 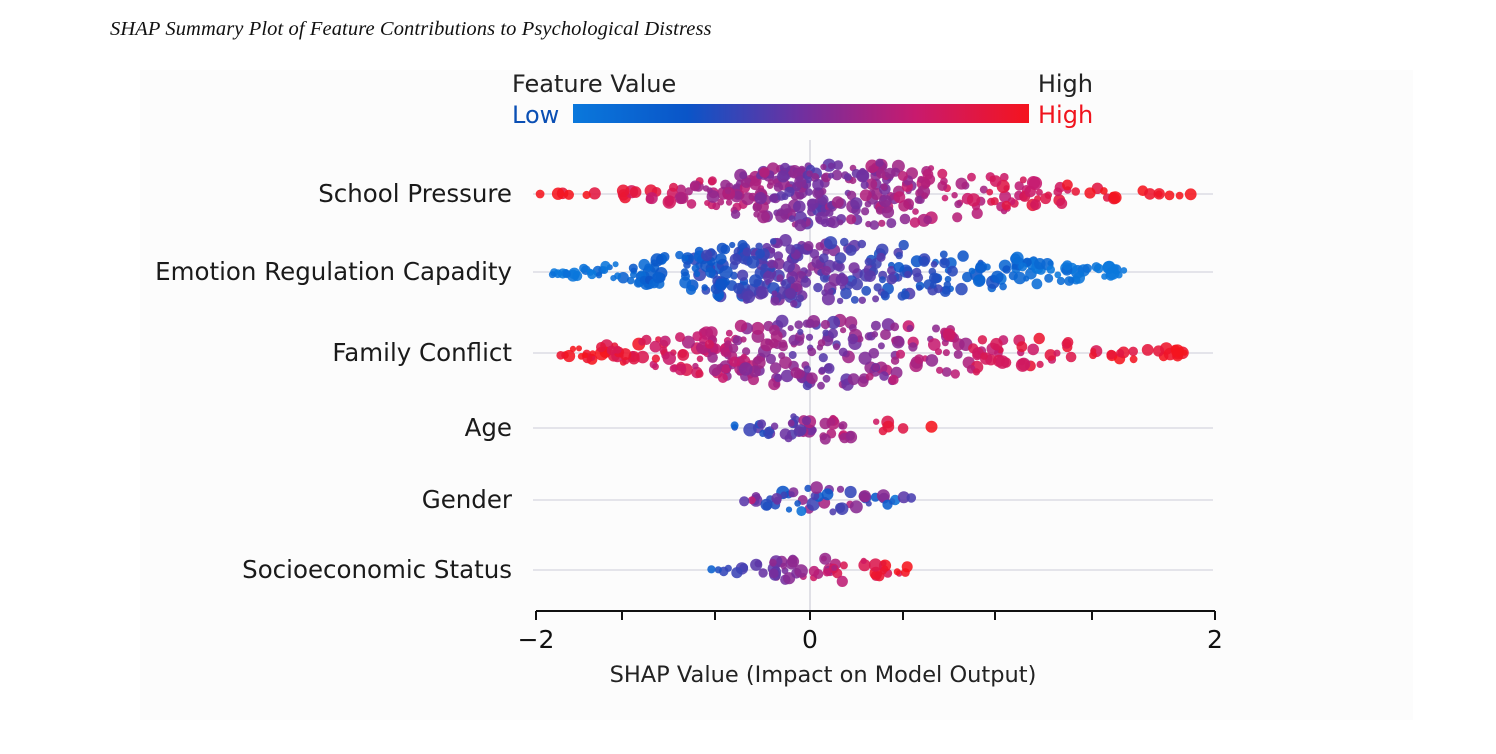 I want to click on feature-label: Age, so click(x=488, y=427).